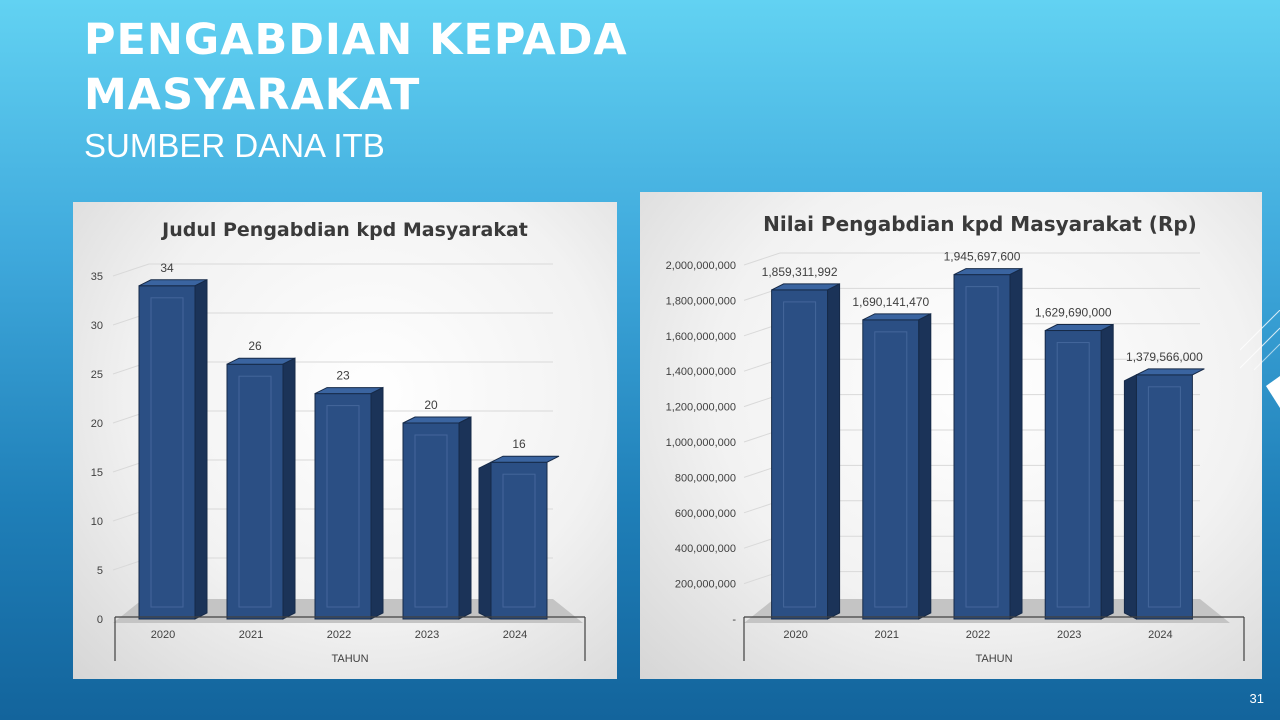  I want to click on y-tick-label: 1,800,000,000, so click(701, 301).